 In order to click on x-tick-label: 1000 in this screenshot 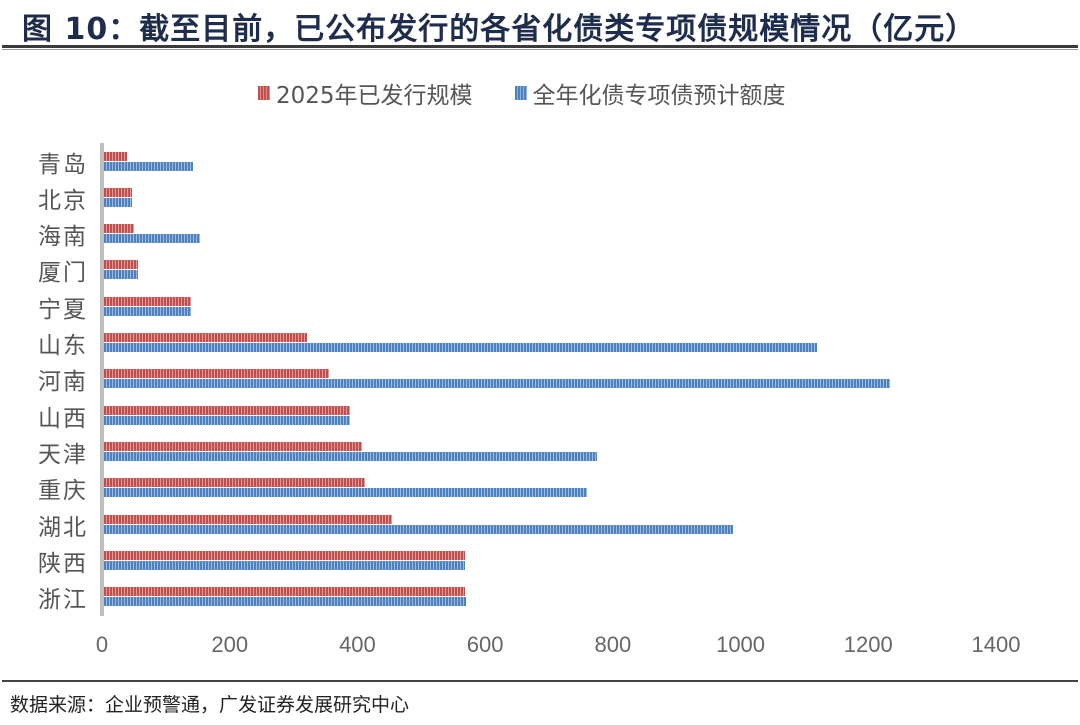, I will do `click(741, 644)`.